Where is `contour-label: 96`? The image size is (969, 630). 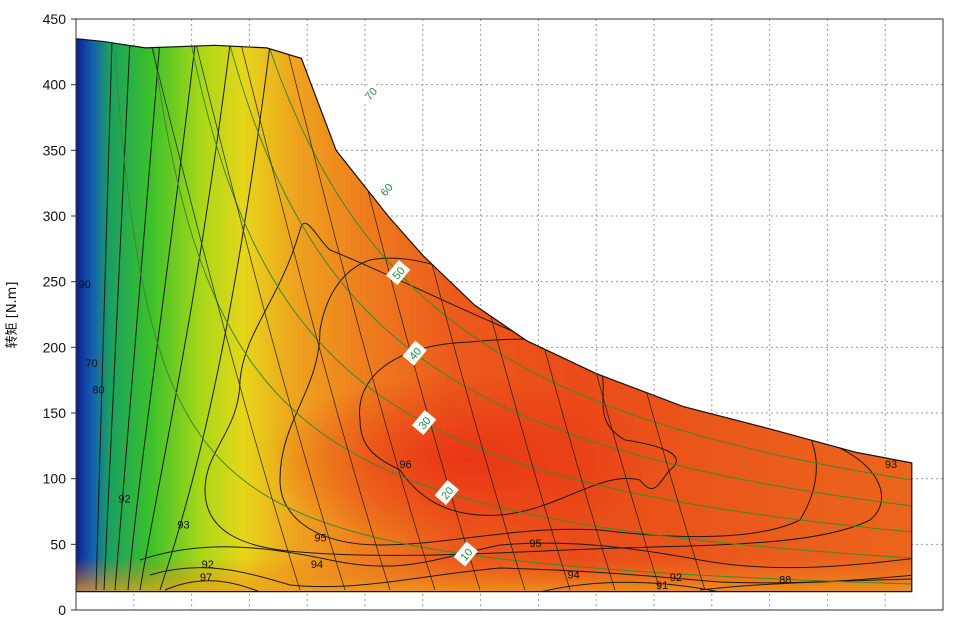 contour-label: 96 is located at coordinates (405, 465).